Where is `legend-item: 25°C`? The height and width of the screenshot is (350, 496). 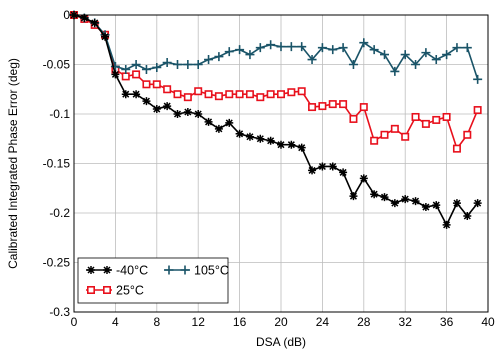 legend-item: 25°C is located at coordinates (115, 291).